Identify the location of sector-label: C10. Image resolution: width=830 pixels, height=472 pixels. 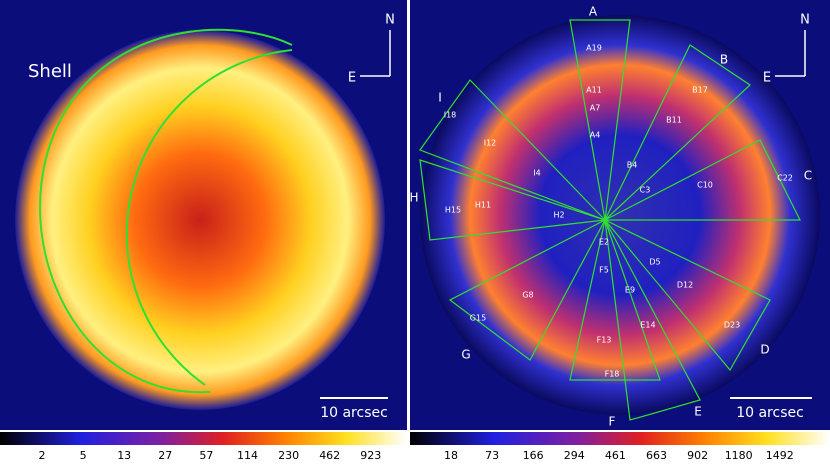
(705, 185).